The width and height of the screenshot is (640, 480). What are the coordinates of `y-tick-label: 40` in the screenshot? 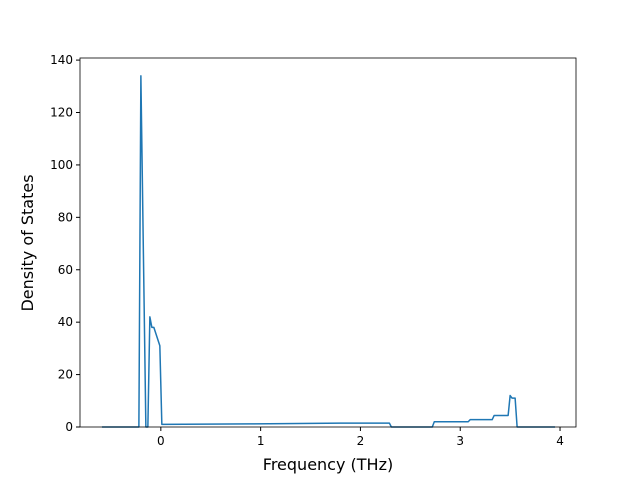 It's located at (65, 322).